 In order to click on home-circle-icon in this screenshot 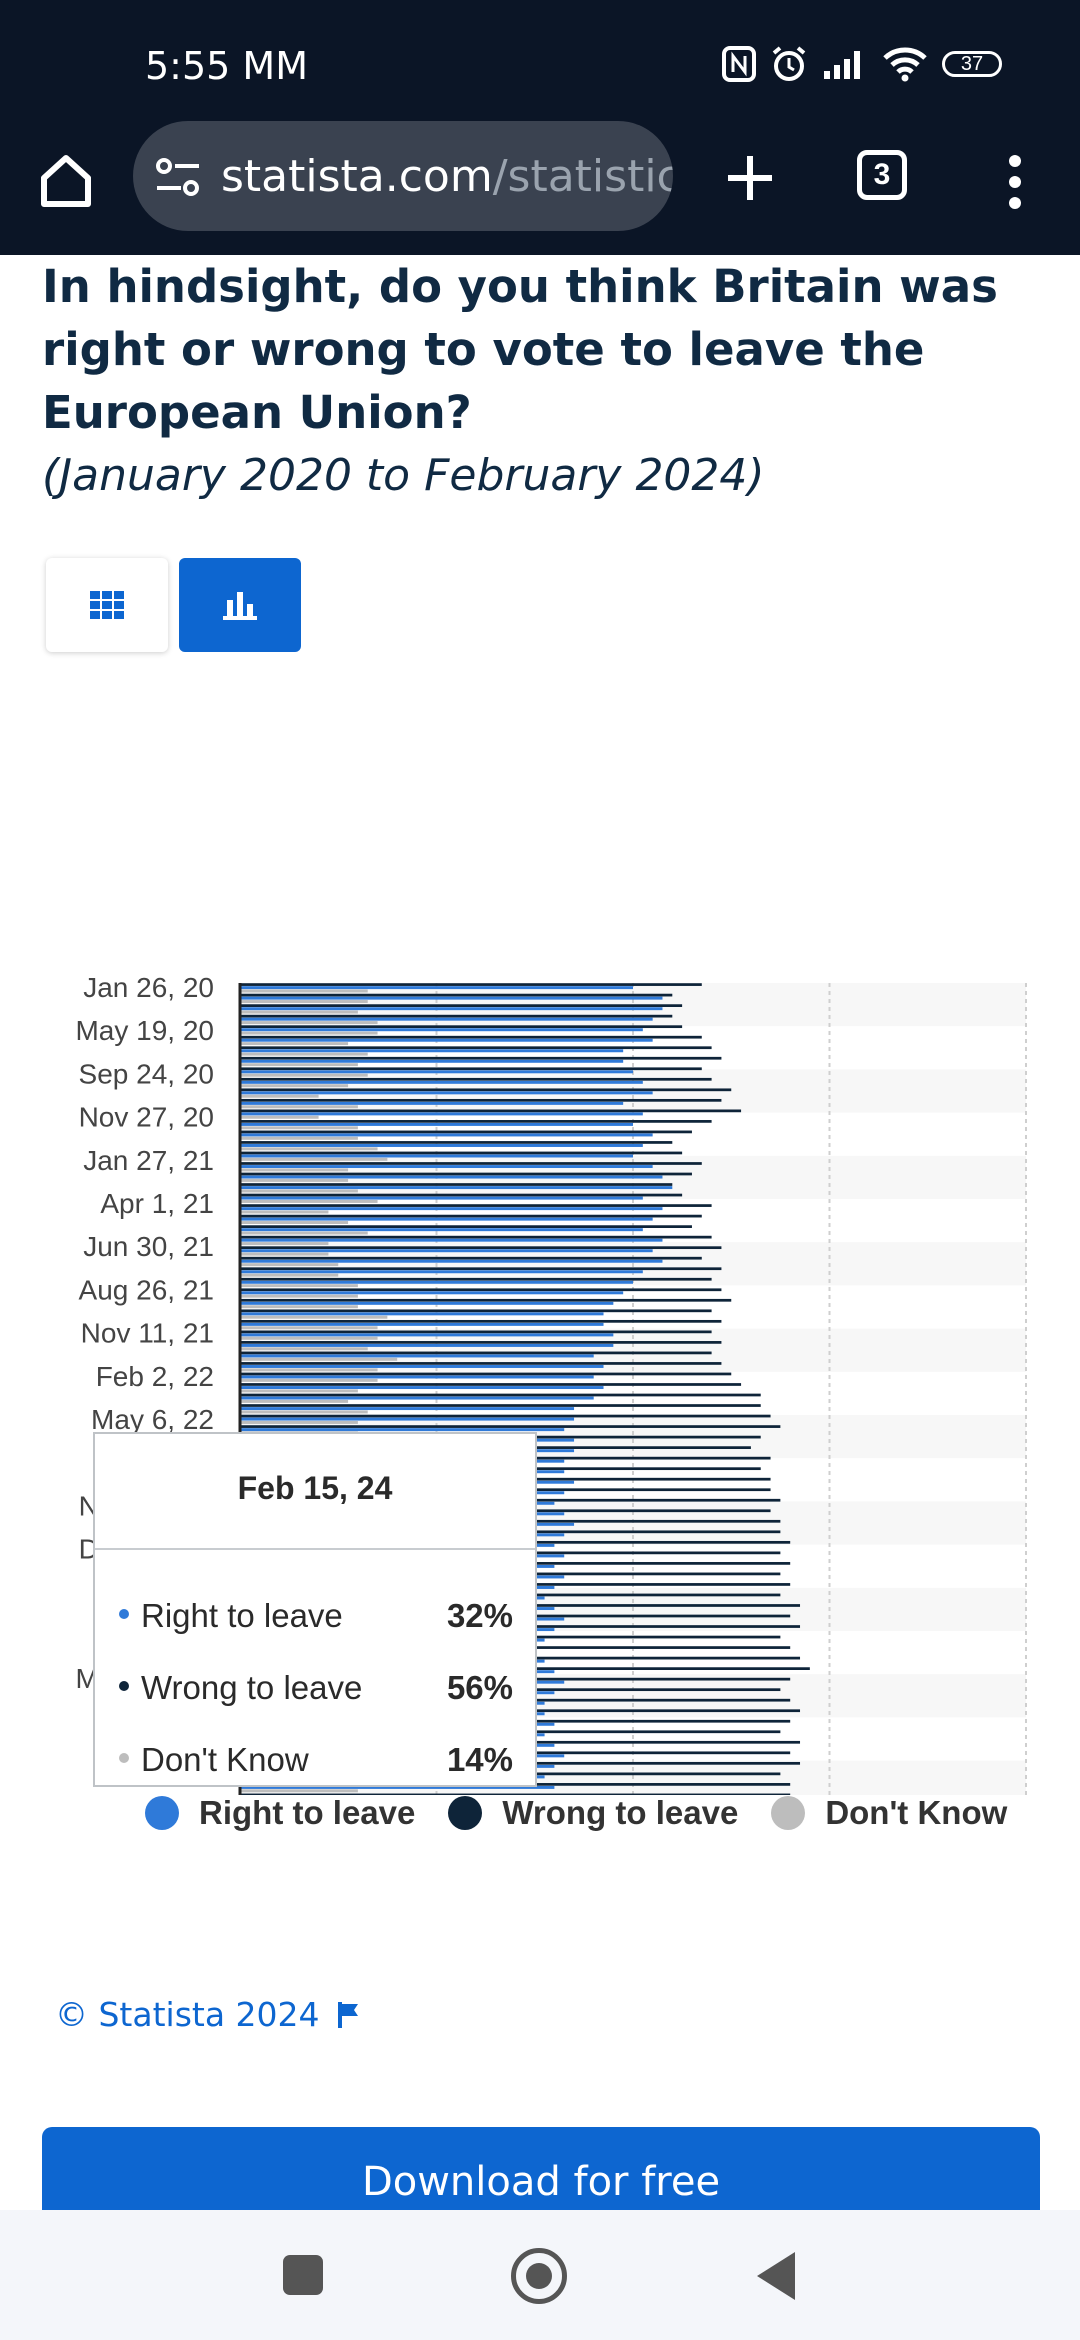, I will do `click(539, 2276)`.